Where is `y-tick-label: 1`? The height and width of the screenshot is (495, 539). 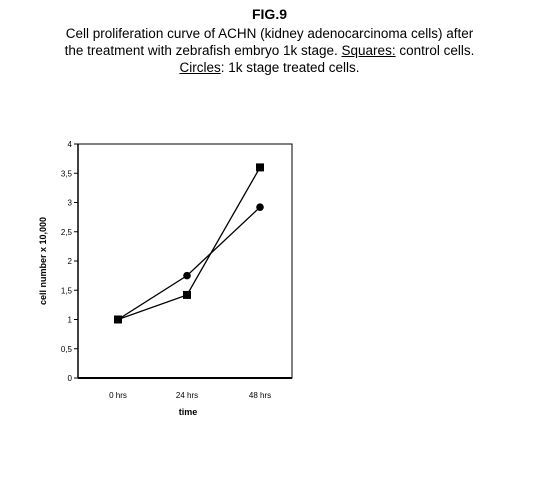
y-tick-label: 1 is located at coordinates (70, 320).